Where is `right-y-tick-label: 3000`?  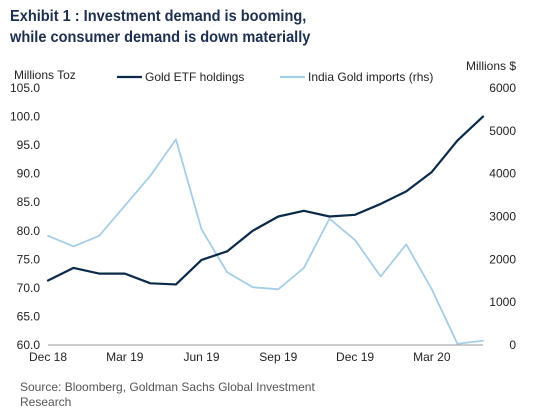 right-y-tick-label: 3000 is located at coordinates (502, 217).